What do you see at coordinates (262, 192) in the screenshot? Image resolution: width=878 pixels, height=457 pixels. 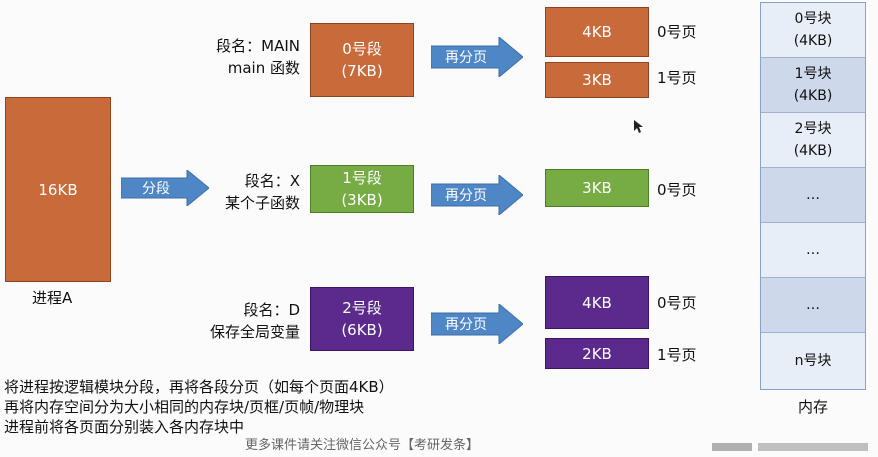 I see `segment-1-name: 段名：X 某个子函数` at bounding box center [262, 192].